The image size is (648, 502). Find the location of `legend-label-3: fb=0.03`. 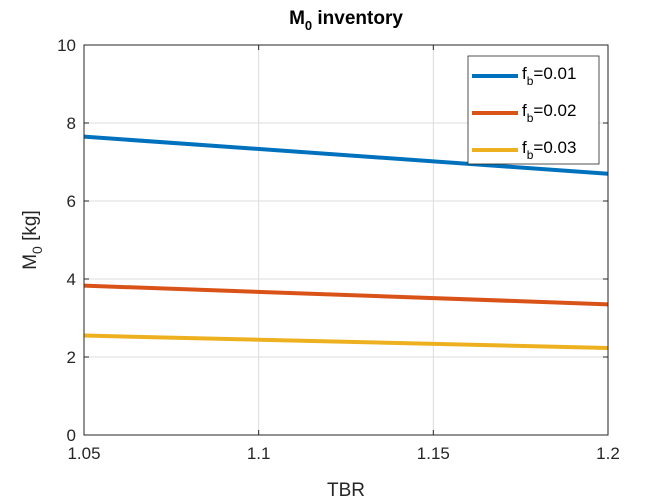

legend-label-3: fb=0.03 is located at coordinates (549, 150).